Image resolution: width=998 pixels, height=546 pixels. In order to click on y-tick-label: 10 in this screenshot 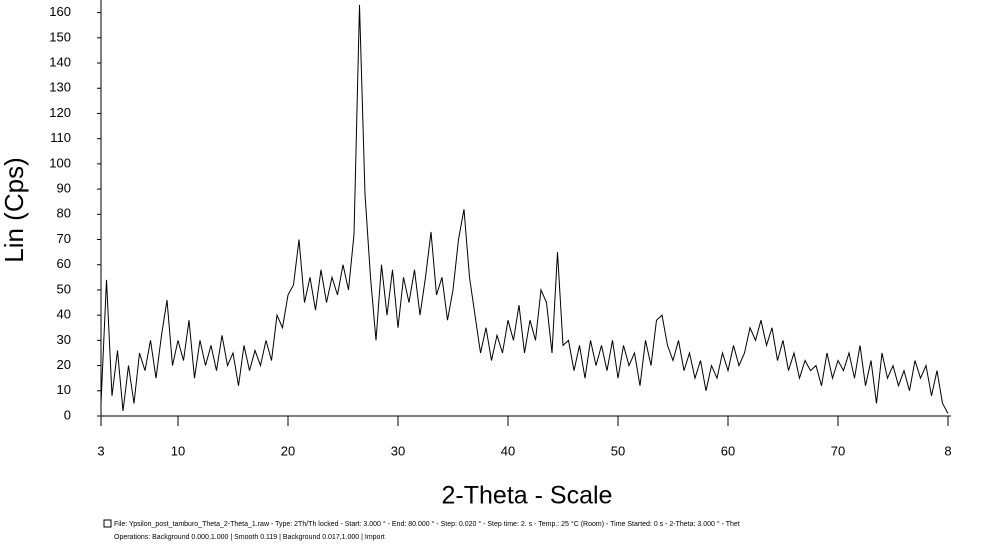, I will do `click(64, 389)`.